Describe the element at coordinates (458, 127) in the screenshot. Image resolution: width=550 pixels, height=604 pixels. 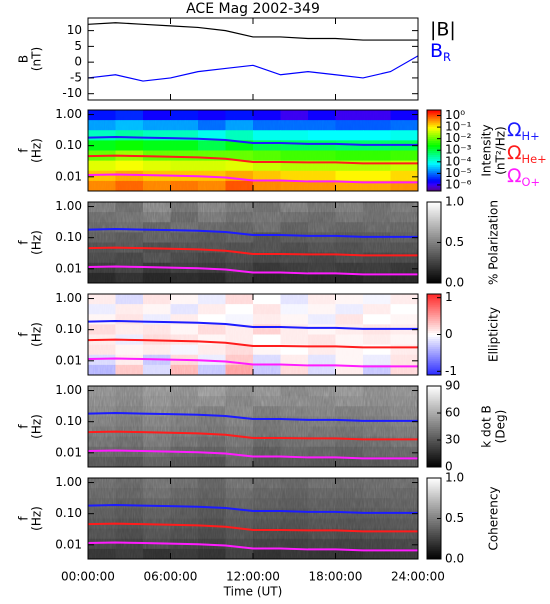
I see `colorbar-tick-label: 10⁻¹` at that location.